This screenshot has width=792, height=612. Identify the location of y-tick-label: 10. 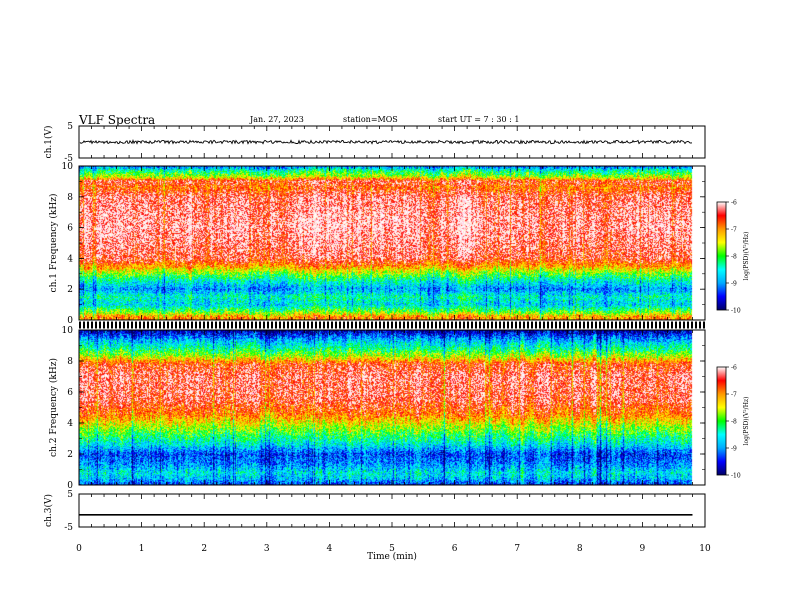
(68, 167).